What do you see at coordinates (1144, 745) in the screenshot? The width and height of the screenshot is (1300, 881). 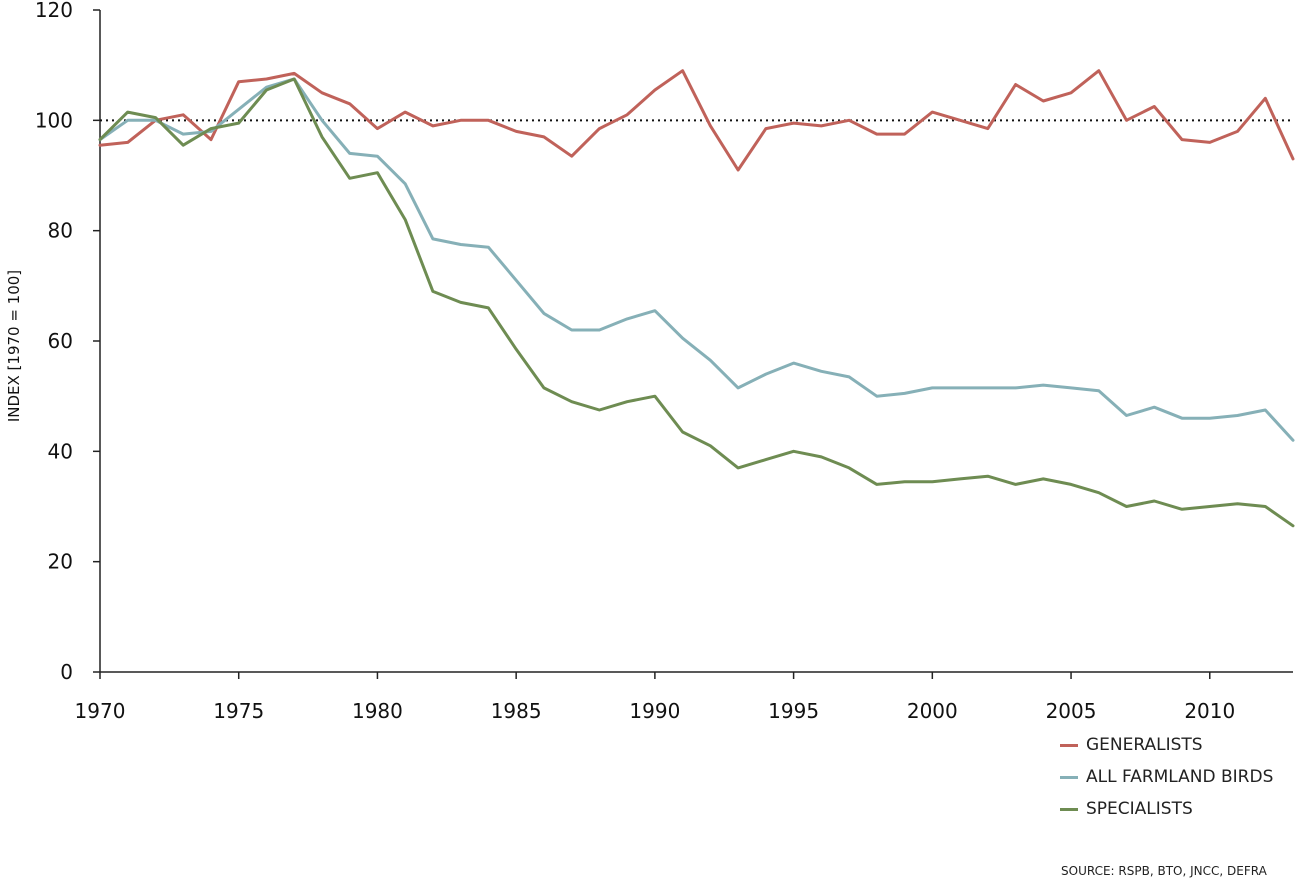 I see `legend-label: GENERALISTS` at bounding box center [1144, 745].